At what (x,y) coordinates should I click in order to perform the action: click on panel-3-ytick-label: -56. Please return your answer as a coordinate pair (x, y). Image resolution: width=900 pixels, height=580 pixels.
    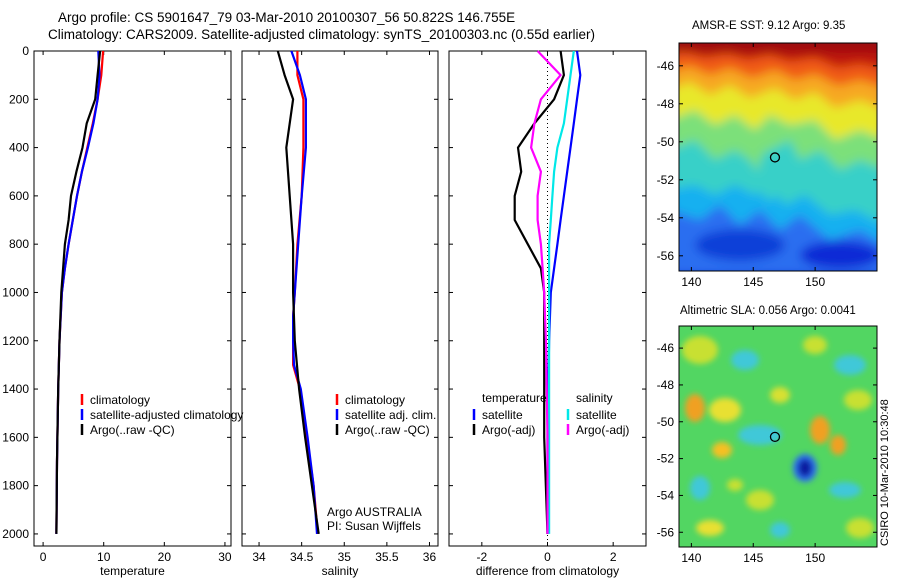
    Looking at the image, I should click on (666, 256).